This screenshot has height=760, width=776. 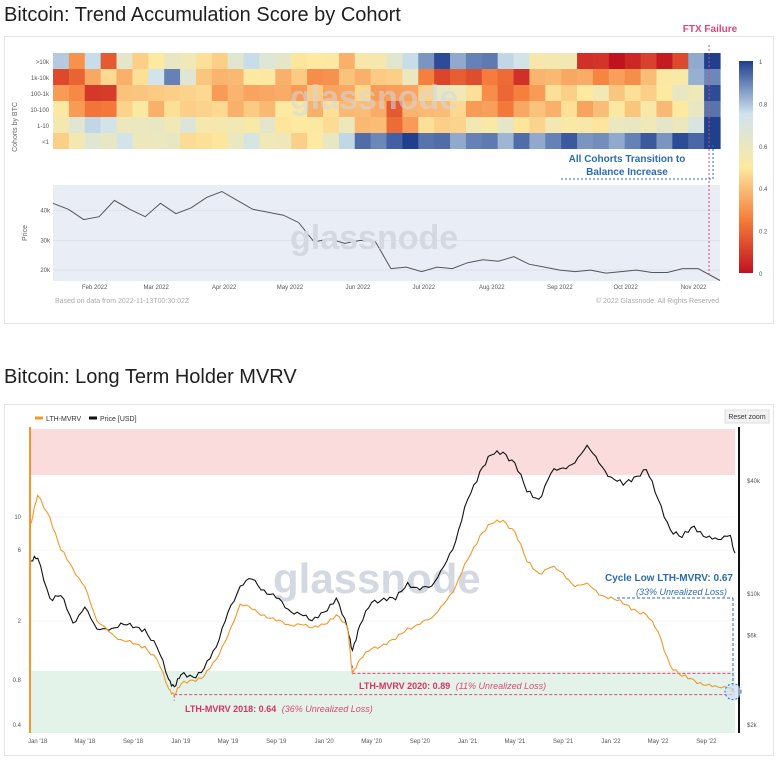 What do you see at coordinates (290, 288) in the screenshot?
I see `chart1-xtick: May 2022` at bounding box center [290, 288].